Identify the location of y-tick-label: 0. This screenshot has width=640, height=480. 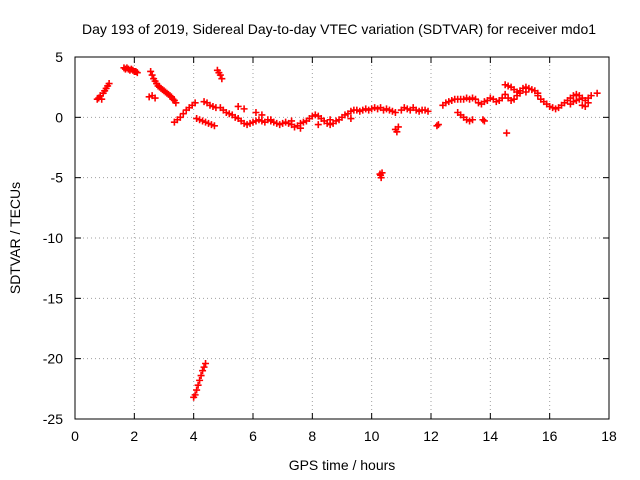
(59, 117).